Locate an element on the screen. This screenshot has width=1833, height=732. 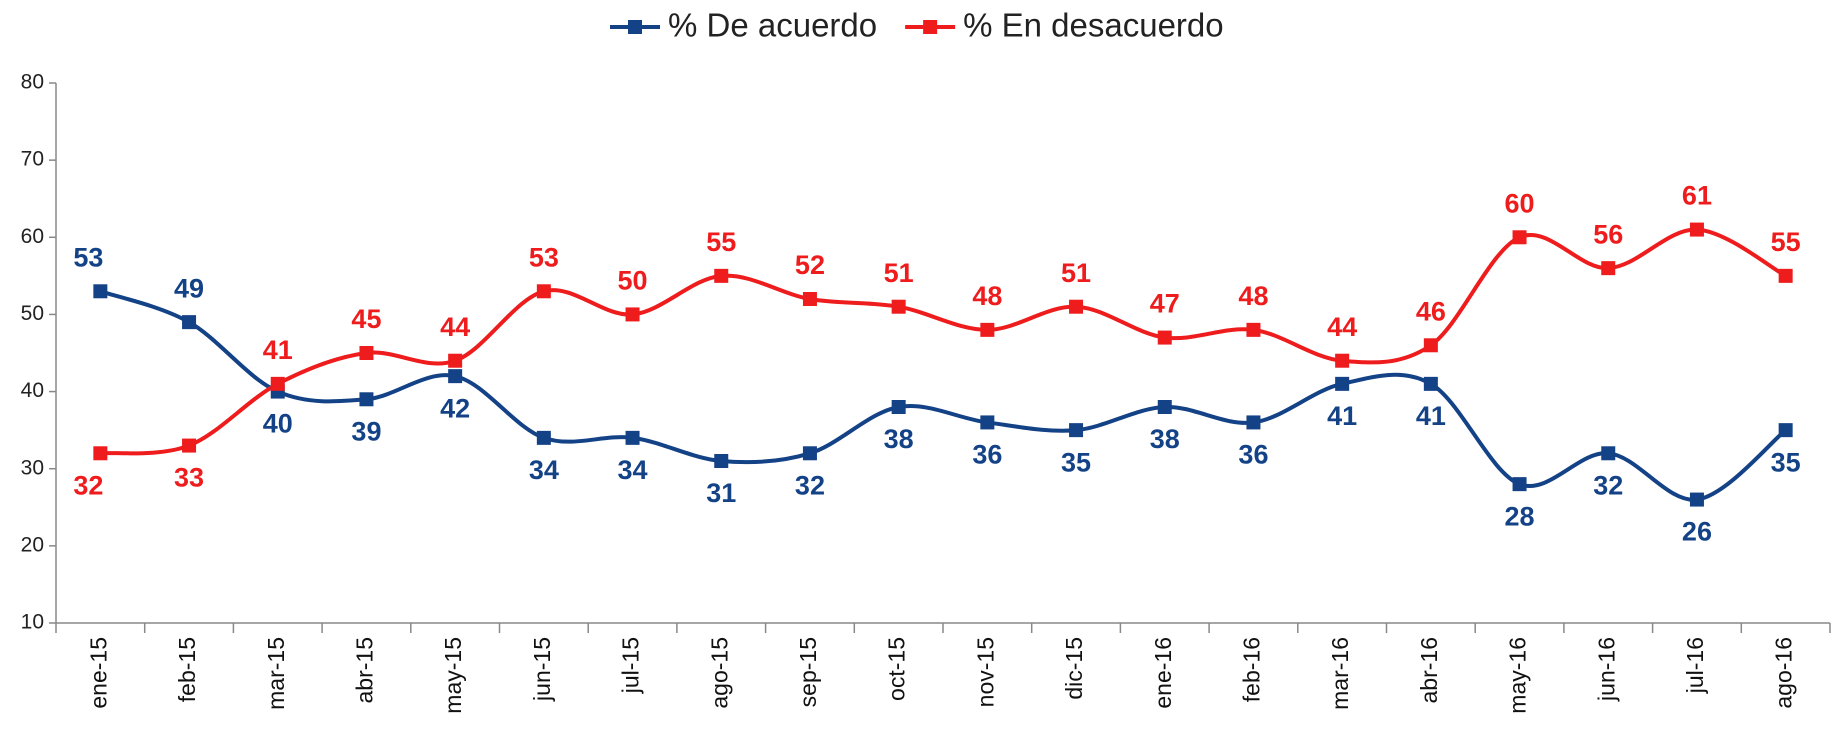
x-tick-label: abr-15 is located at coordinates (365, 670).